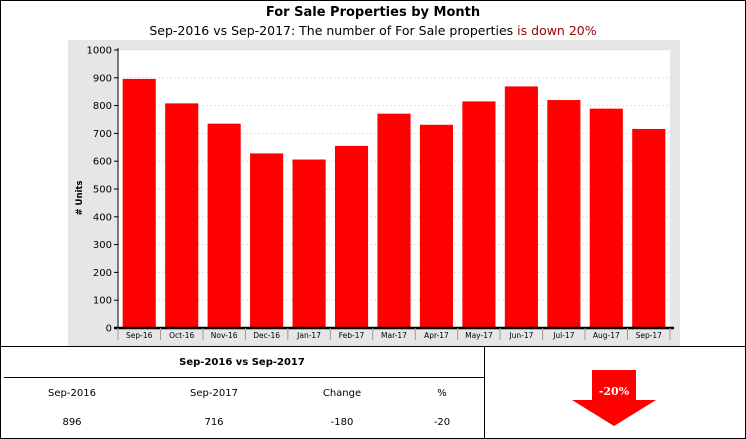  Describe the element at coordinates (606, 335) in the screenshot. I see `x-tick-label: Aug-17` at that location.